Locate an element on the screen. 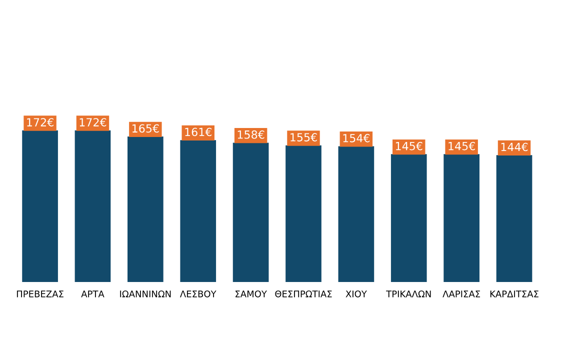 This screenshot has height=341, width=568. x-tick-label: ΠΡΕΒΕΖΑΣ is located at coordinates (40, 294).